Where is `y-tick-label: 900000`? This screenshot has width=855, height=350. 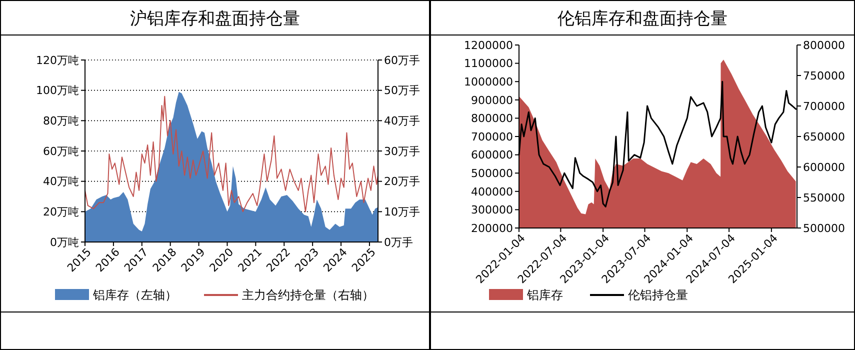
y-tick-label: 900000 is located at coordinates (492, 100).